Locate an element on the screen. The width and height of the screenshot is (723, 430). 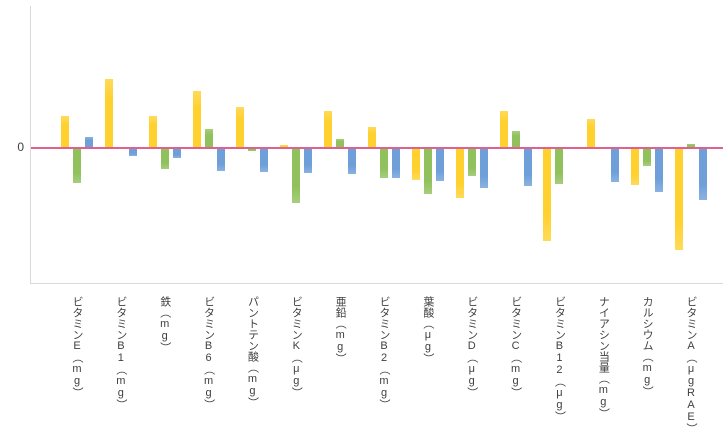
x-axis-line is located at coordinates (376, 283).